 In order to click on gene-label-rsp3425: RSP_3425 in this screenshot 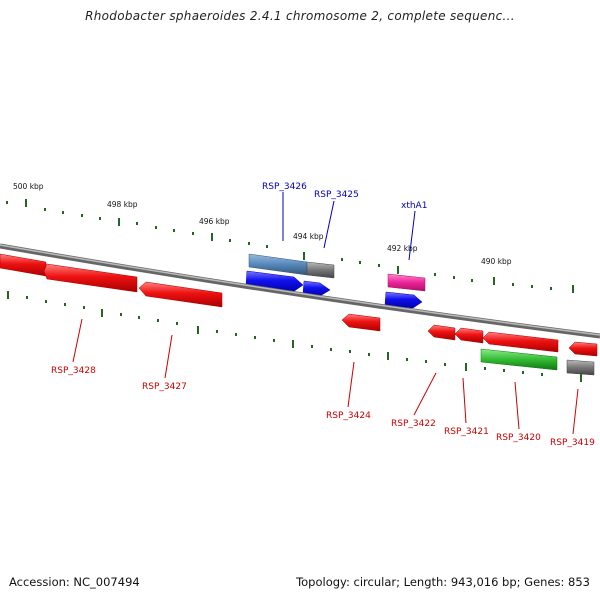, I will do `click(336, 195)`.